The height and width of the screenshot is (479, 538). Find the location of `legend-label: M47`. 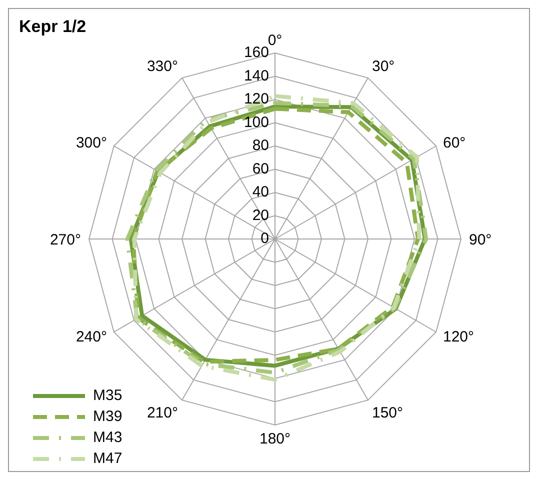

legend-label: M47 is located at coordinates (107, 458).